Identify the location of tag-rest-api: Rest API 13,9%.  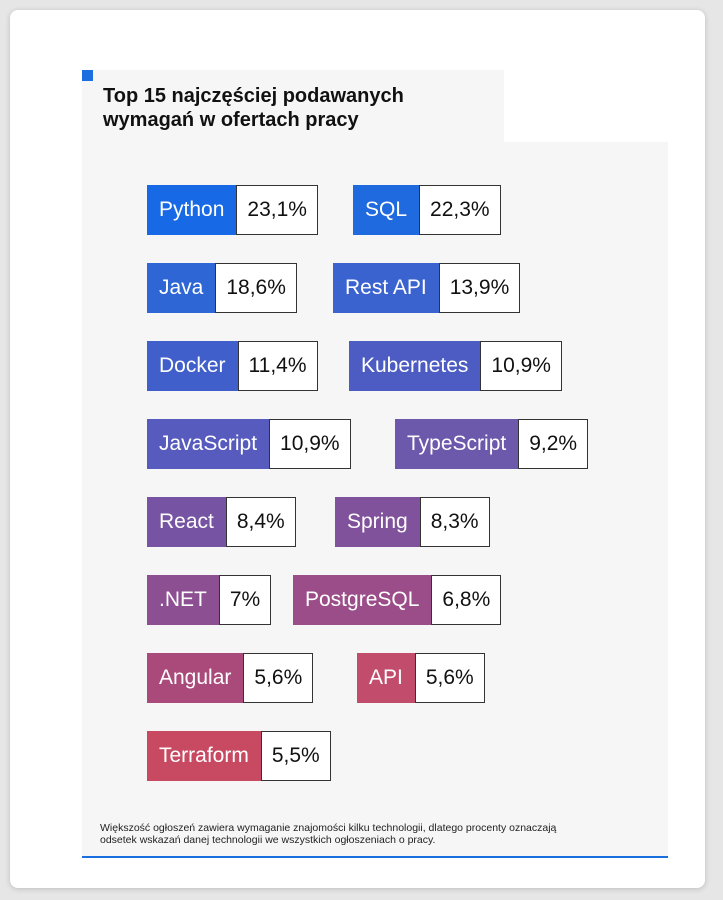
(427, 288).